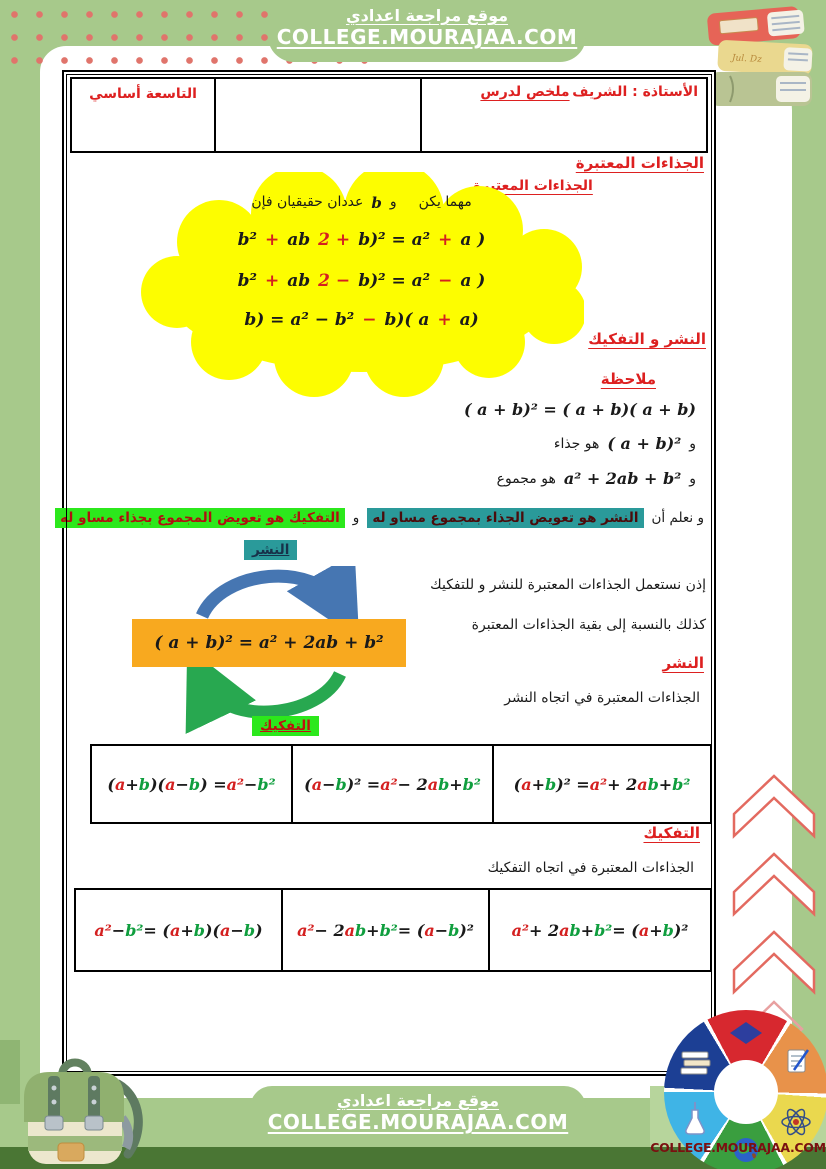 This screenshot has height=1169, width=826. I want to click on sum-formula: a² + 2ab + b², so click(622, 478).